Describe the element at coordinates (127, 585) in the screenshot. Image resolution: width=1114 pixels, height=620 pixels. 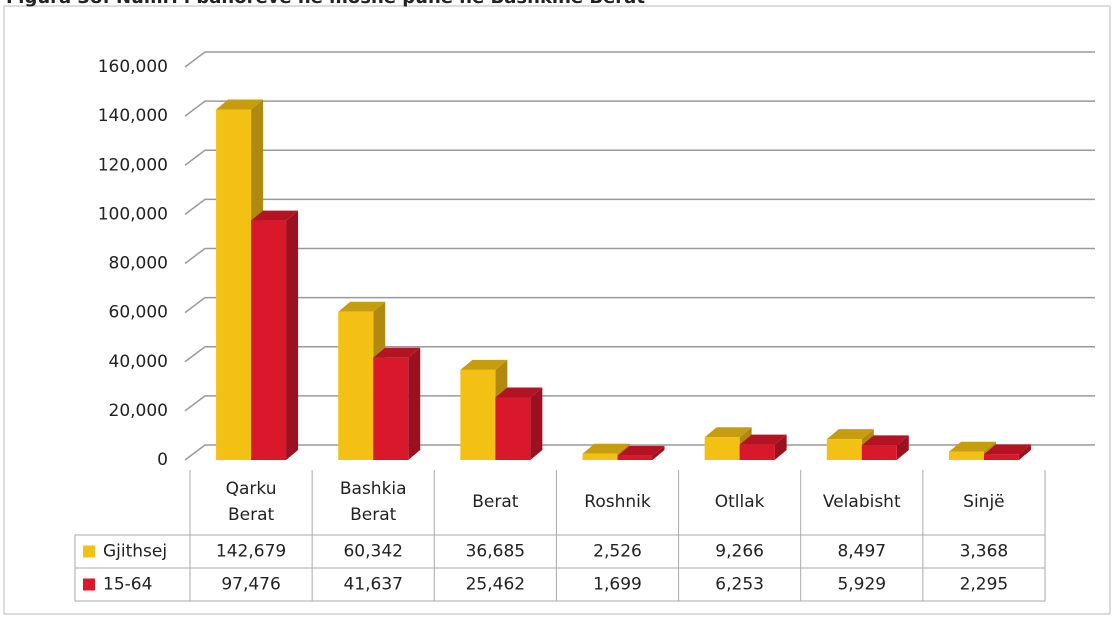
I see `legend-label: 15-64` at that location.